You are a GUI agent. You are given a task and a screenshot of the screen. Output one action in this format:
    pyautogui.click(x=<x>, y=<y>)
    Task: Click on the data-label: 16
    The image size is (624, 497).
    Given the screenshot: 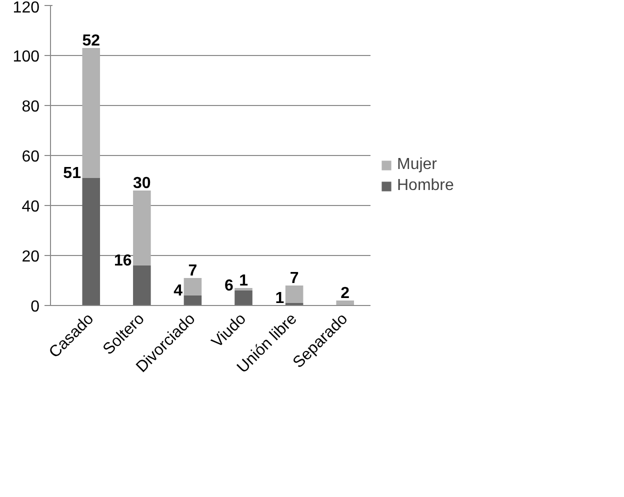 What is the action you would take?
    pyautogui.click(x=123, y=261)
    